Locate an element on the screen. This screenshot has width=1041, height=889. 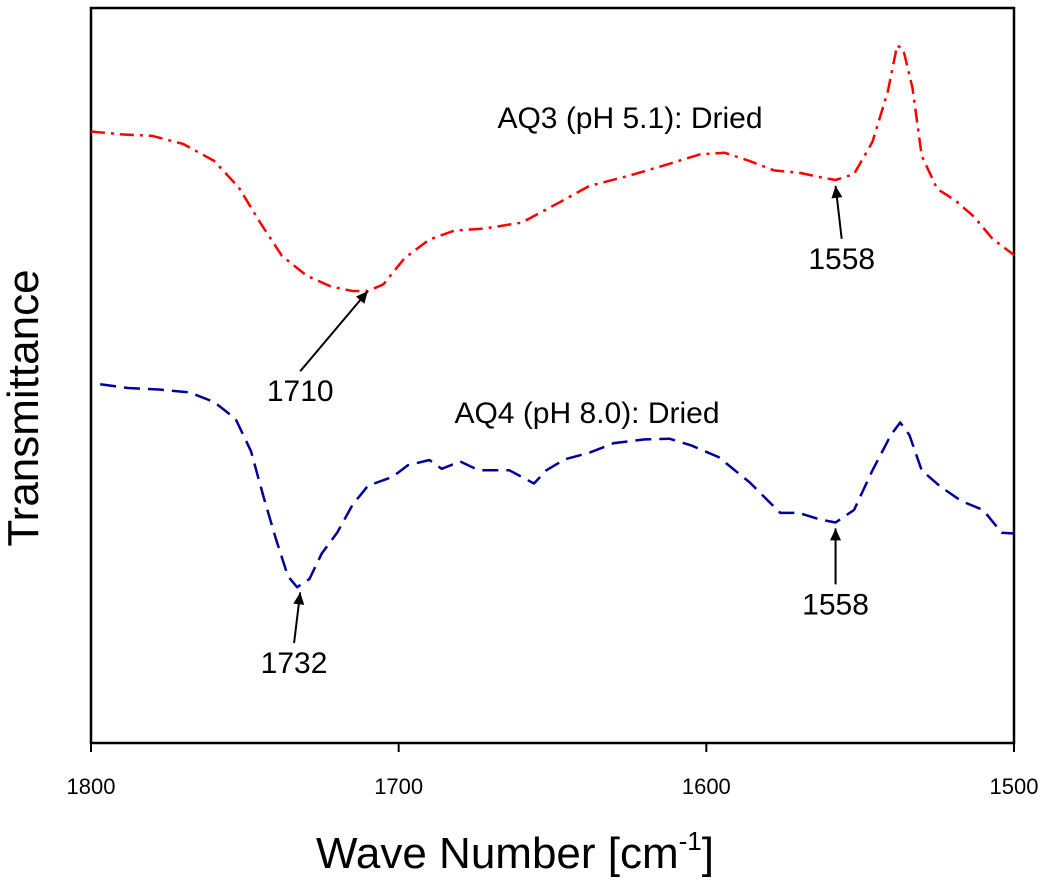
x-axis-title-suffix: ] is located at coordinates (708, 853).